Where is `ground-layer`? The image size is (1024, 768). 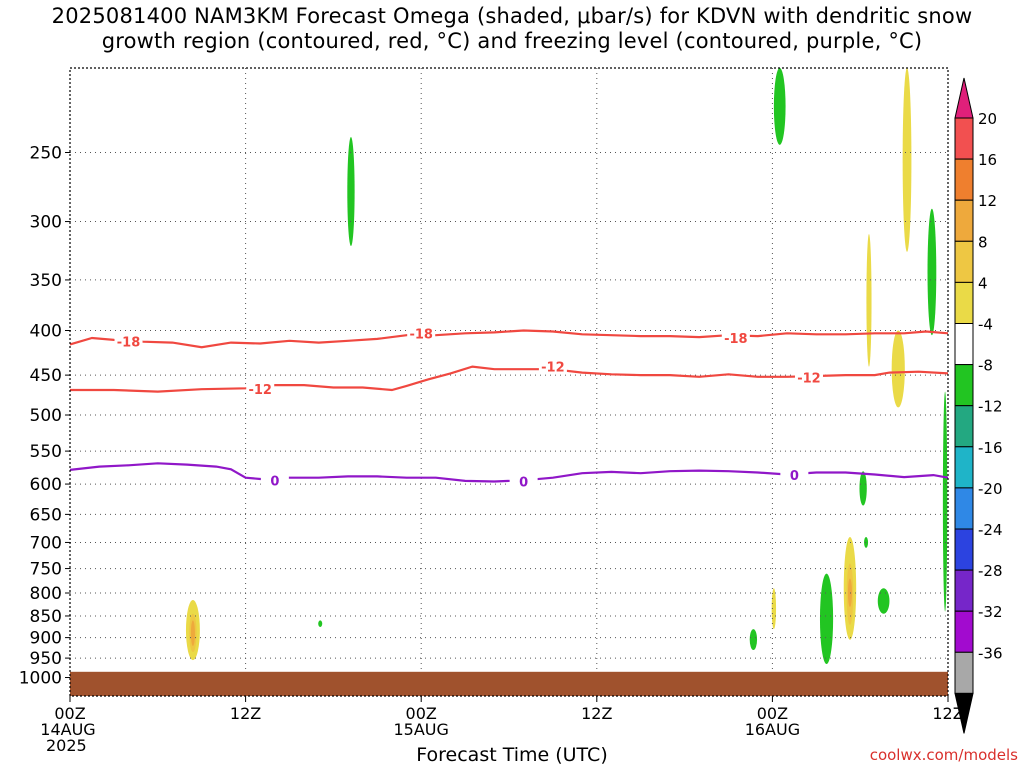 ground-layer is located at coordinates (509, 683).